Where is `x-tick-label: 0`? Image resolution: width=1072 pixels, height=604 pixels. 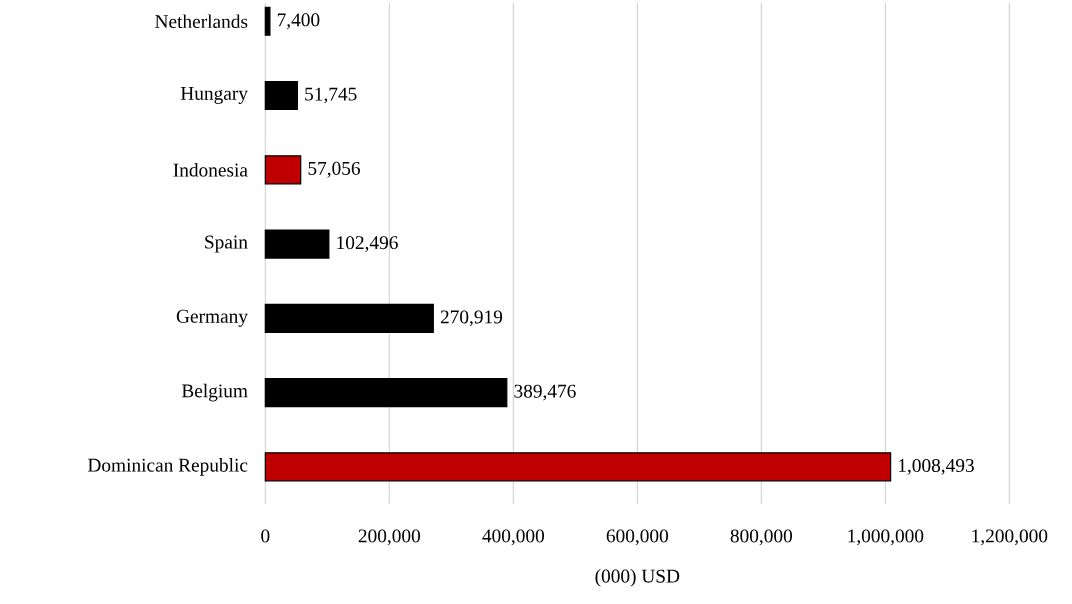
x-tick-label: 0 is located at coordinates (265, 536).